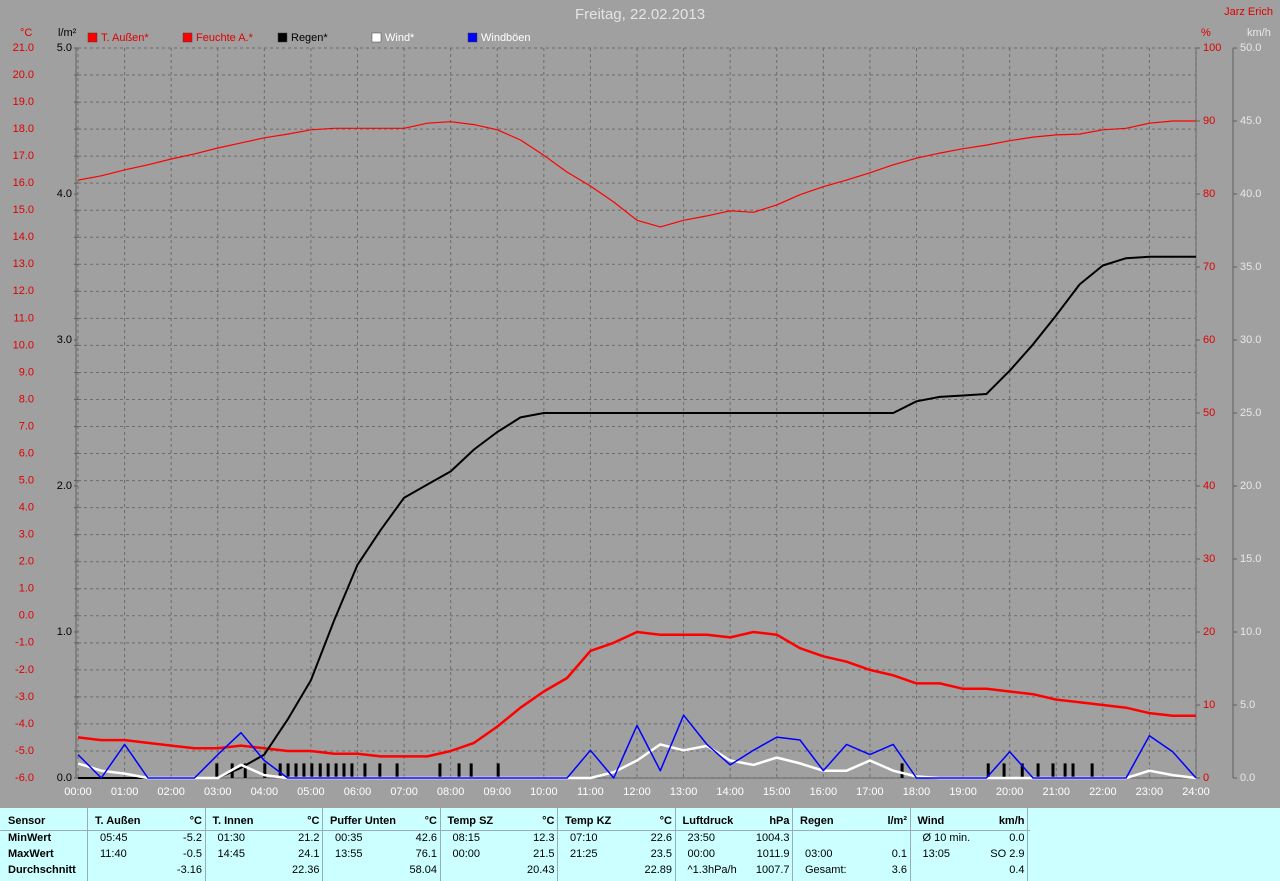 The width and height of the screenshot is (1280, 881). What do you see at coordinates (506, 38) in the screenshot?
I see `legend-label: Windböen` at bounding box center [506, 38].